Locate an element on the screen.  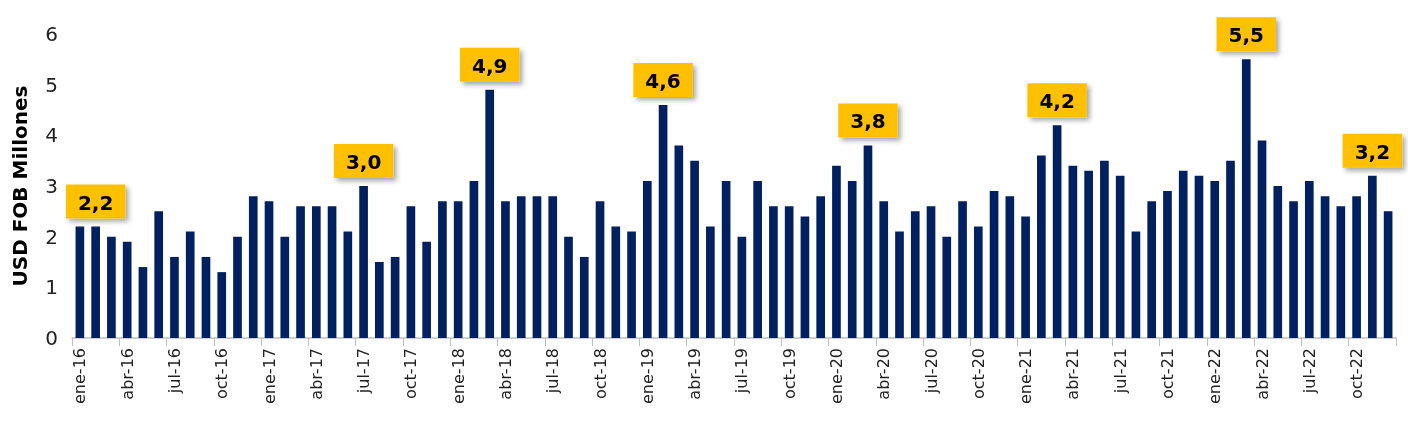
data-label: 4,6 is located at coordinates (663, 80).